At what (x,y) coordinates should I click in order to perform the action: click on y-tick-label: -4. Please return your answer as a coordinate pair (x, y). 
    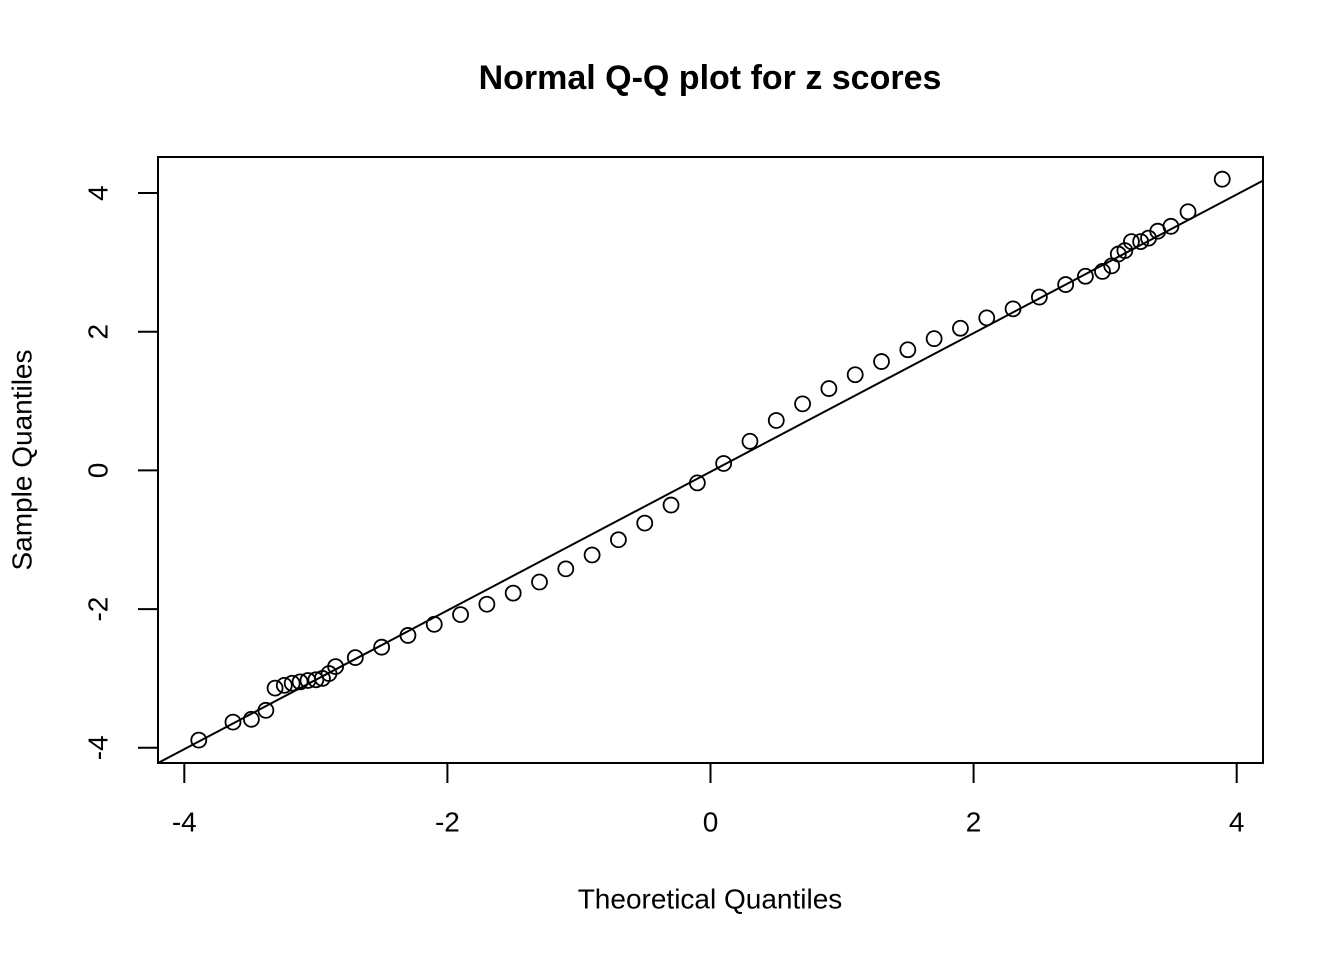
    Looking at the image, I should click on (97, 747).